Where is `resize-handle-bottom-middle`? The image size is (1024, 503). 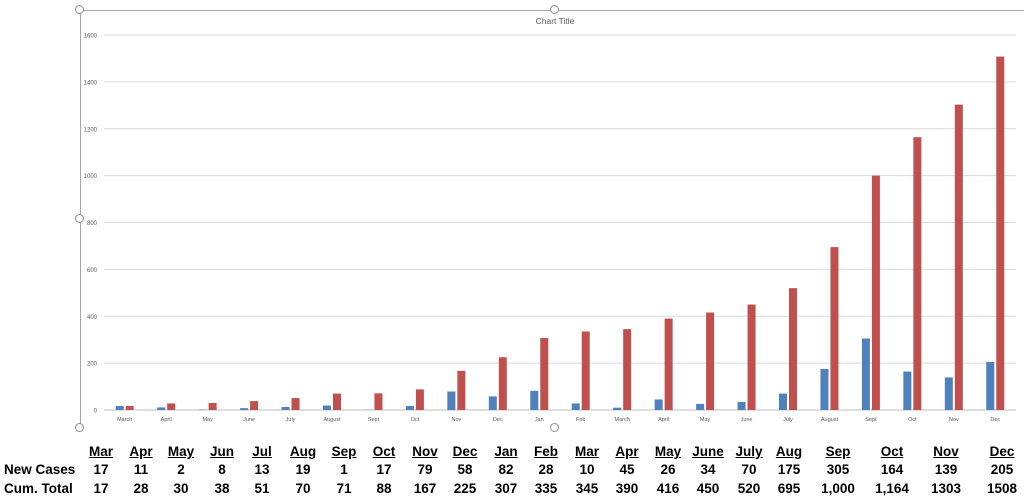 resize-handle-bottom-middle is located at coordinates (554, 427).